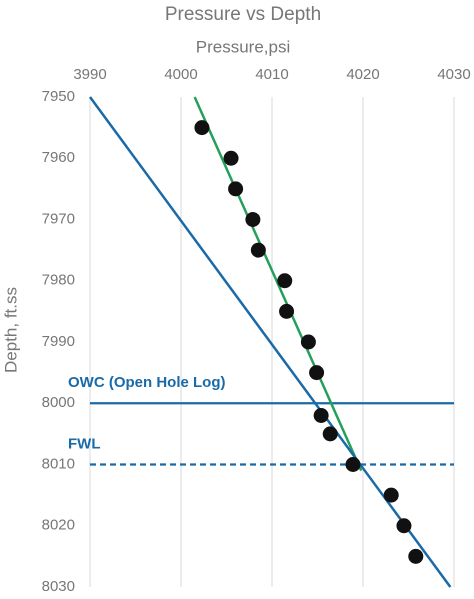  What do you see at coordinates (58, 218) in the screenshot?
I see `y-tick-label: 7970` at bounding box center [58, 218].